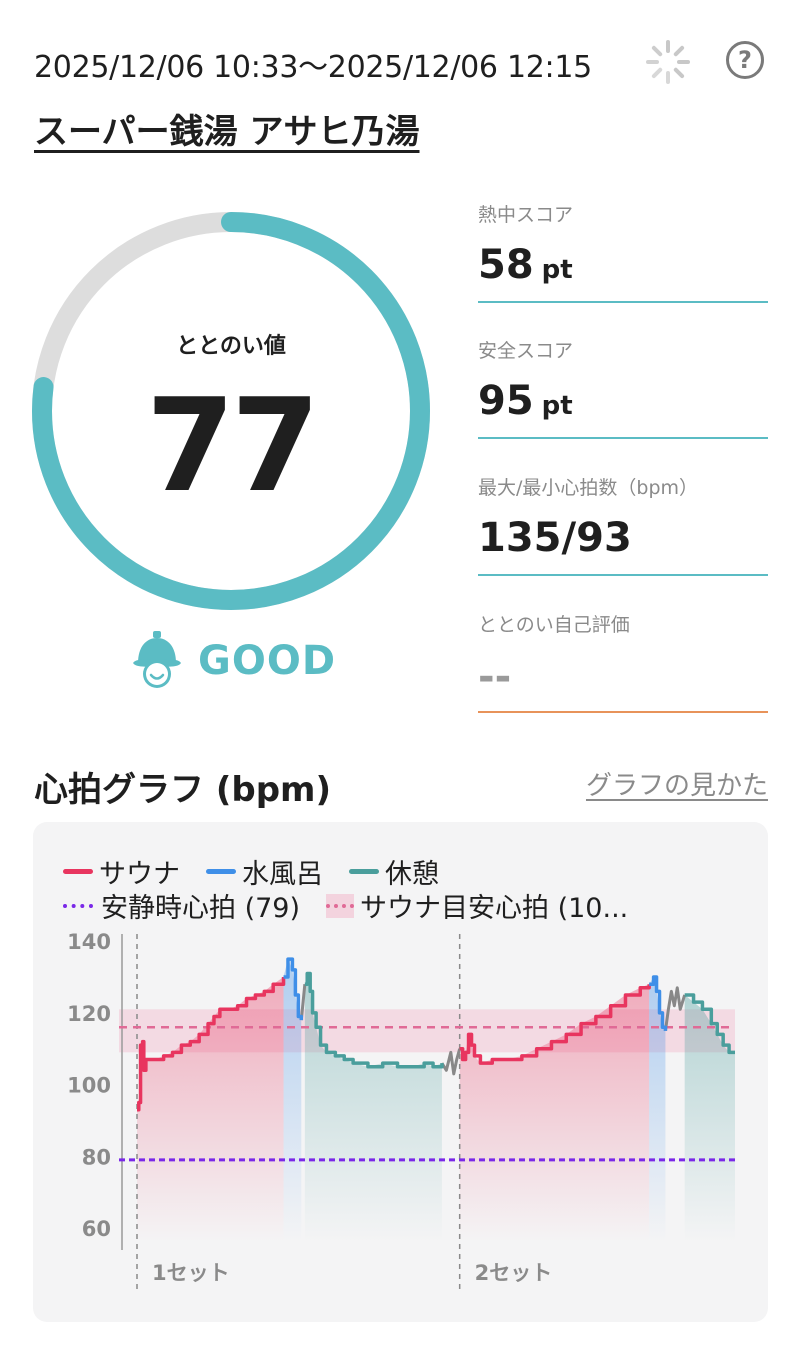 This screenshot has height=1365, width=800. What do you see at coordinates (676, 786) in the screenshot?
I see `graph-guide-link: グラフの見かた` at bounding box center [676, 786].